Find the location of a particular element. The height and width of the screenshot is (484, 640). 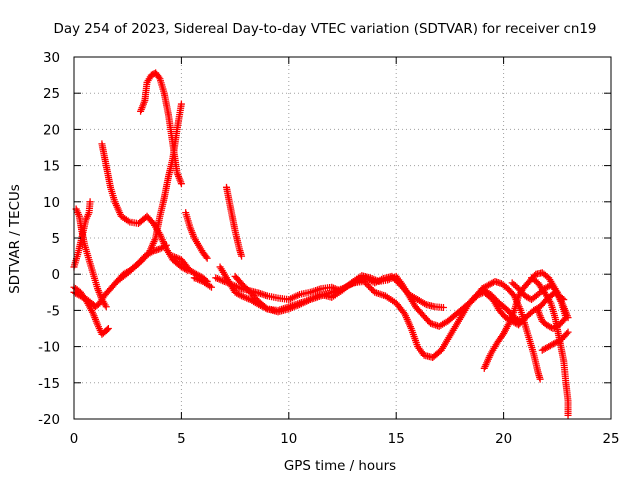

x-tick-label: 10 is located at coordinates (288, 439).